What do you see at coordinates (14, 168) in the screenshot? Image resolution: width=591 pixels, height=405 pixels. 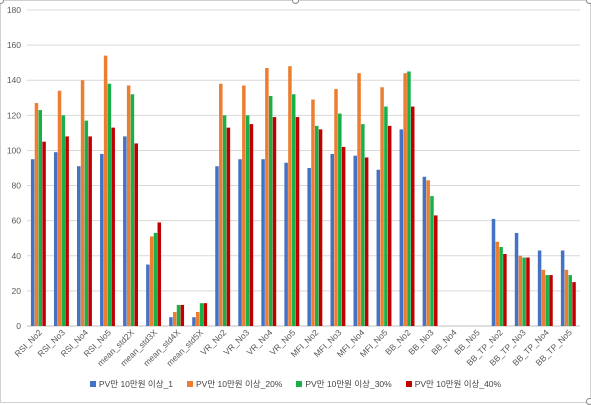 I see `y-axis-ticks: 0 20 40 60 80 100 120 140 160 180` at bounding box center [14, 168].